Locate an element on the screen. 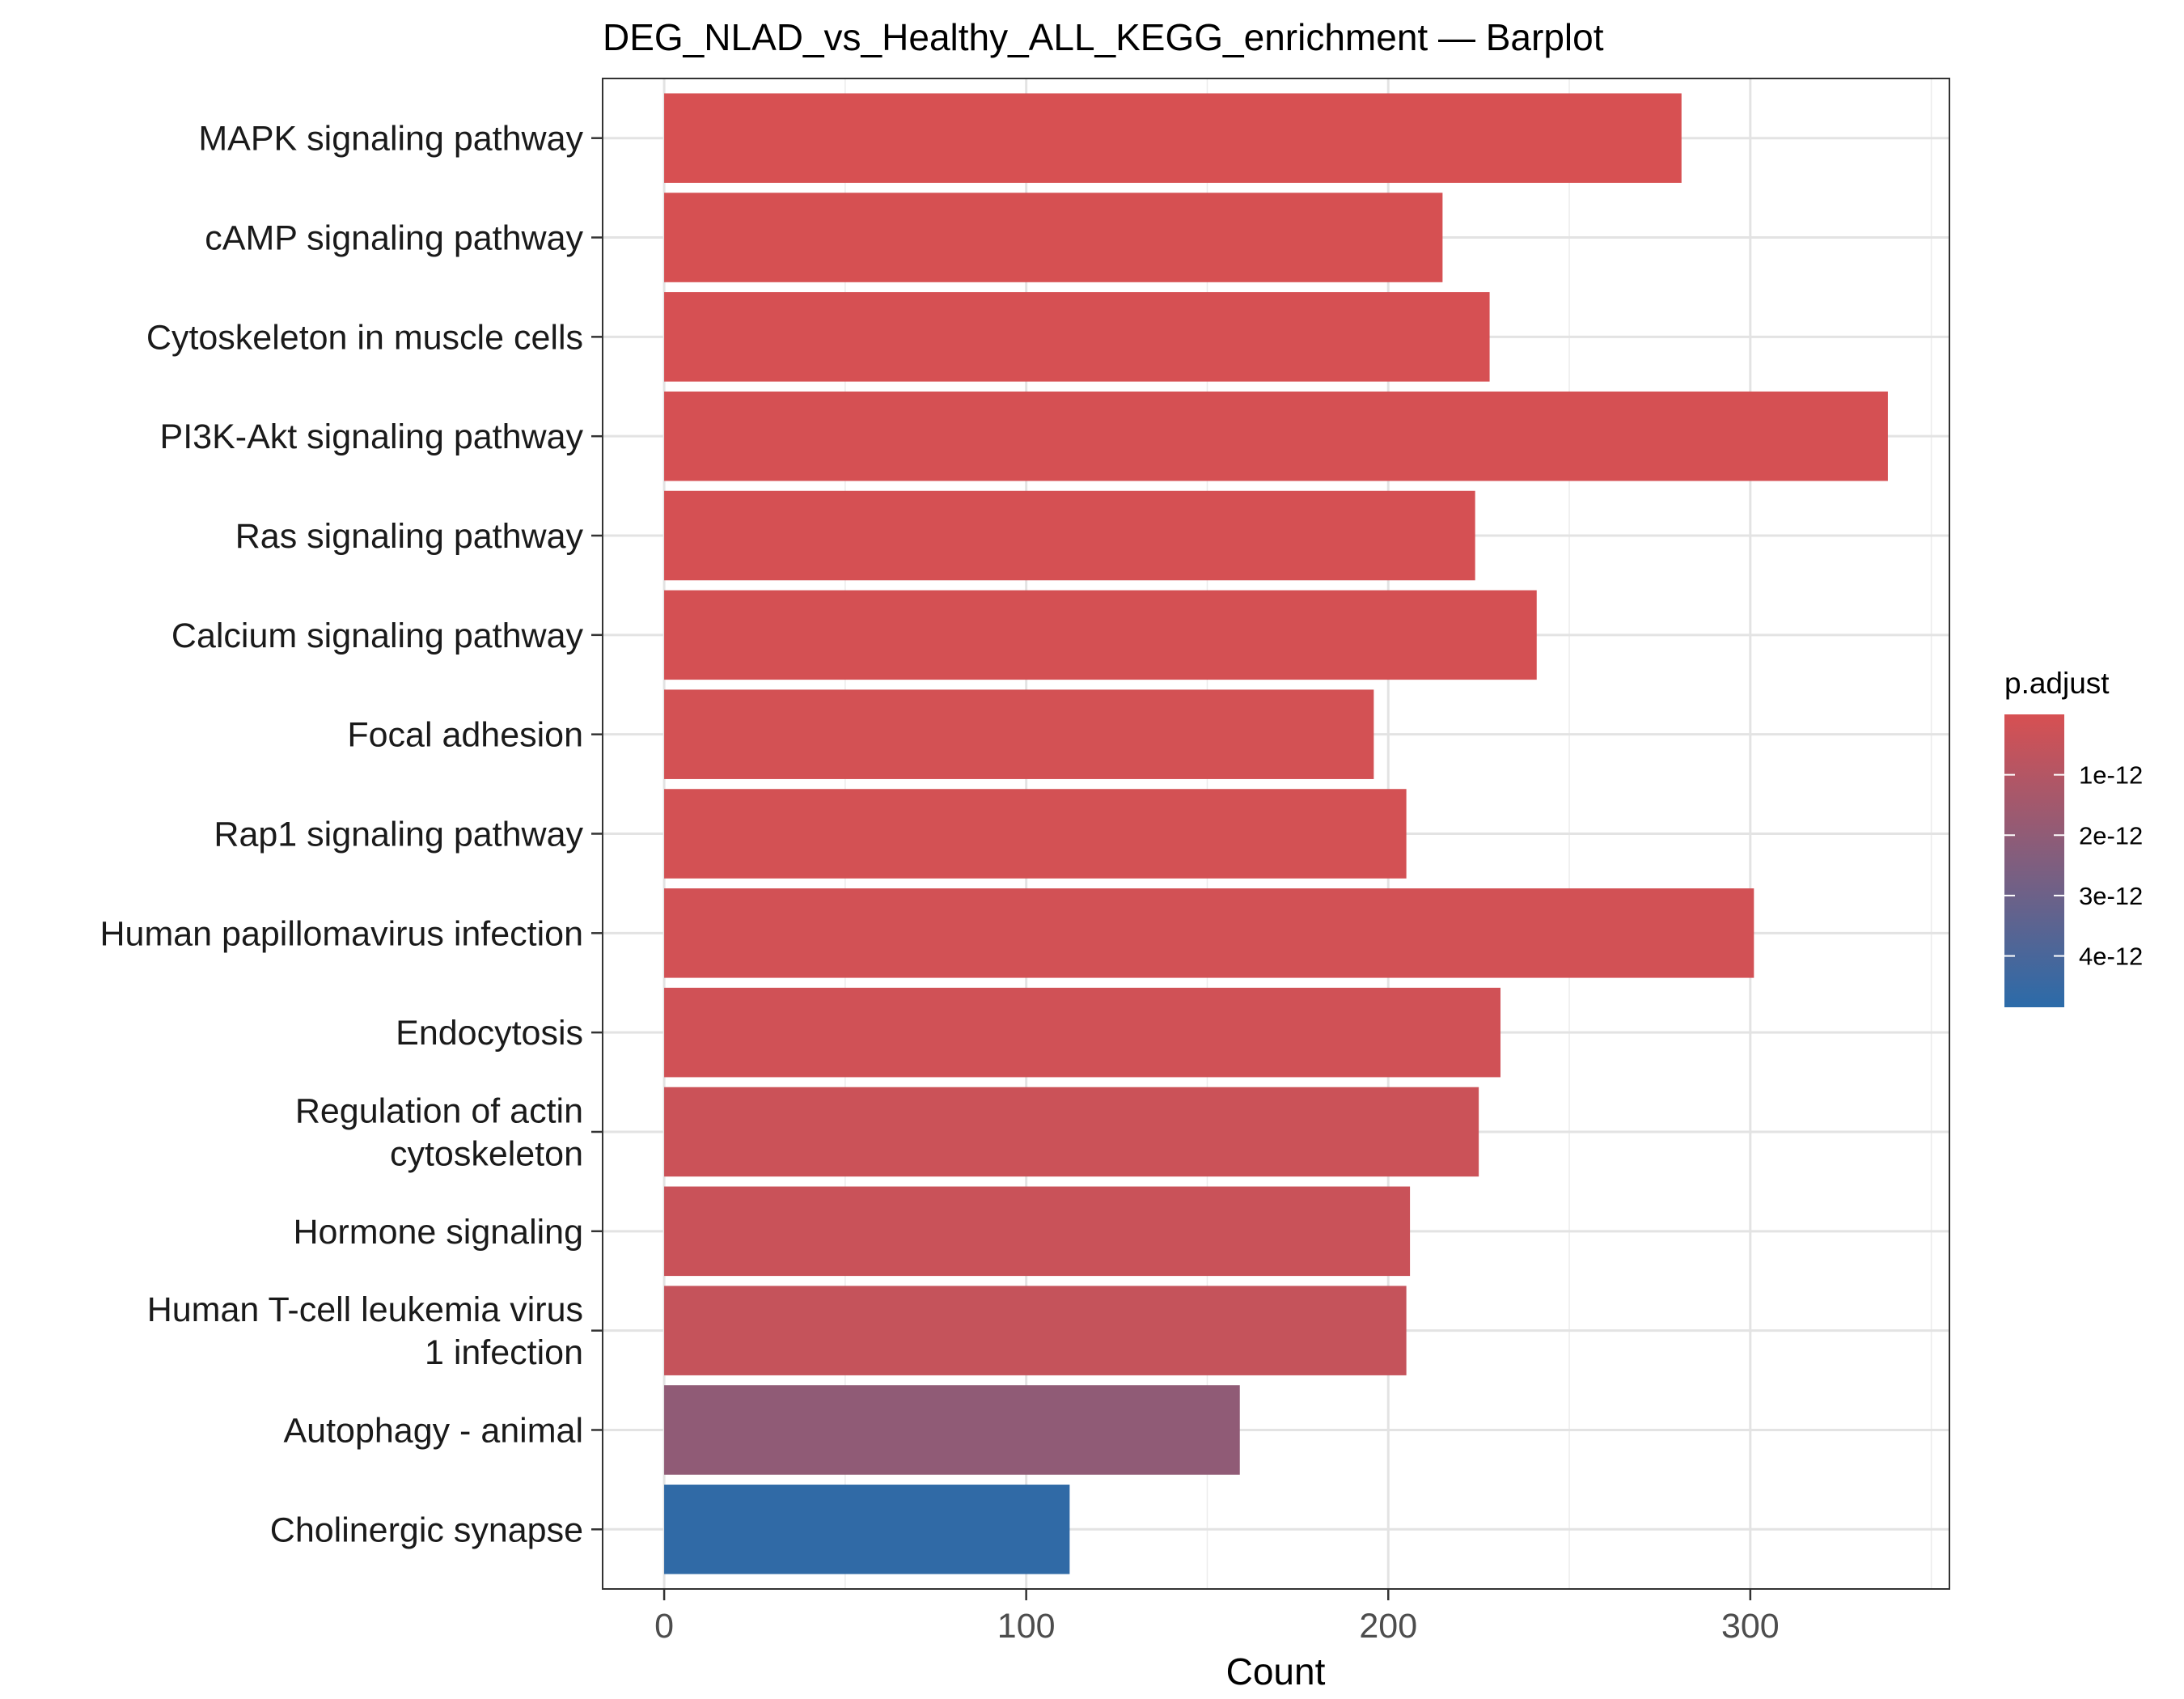 This screenshot has height=1699, width=2184. y-tick-label: Autophagy - animal is located at coordinates (434, 1430).